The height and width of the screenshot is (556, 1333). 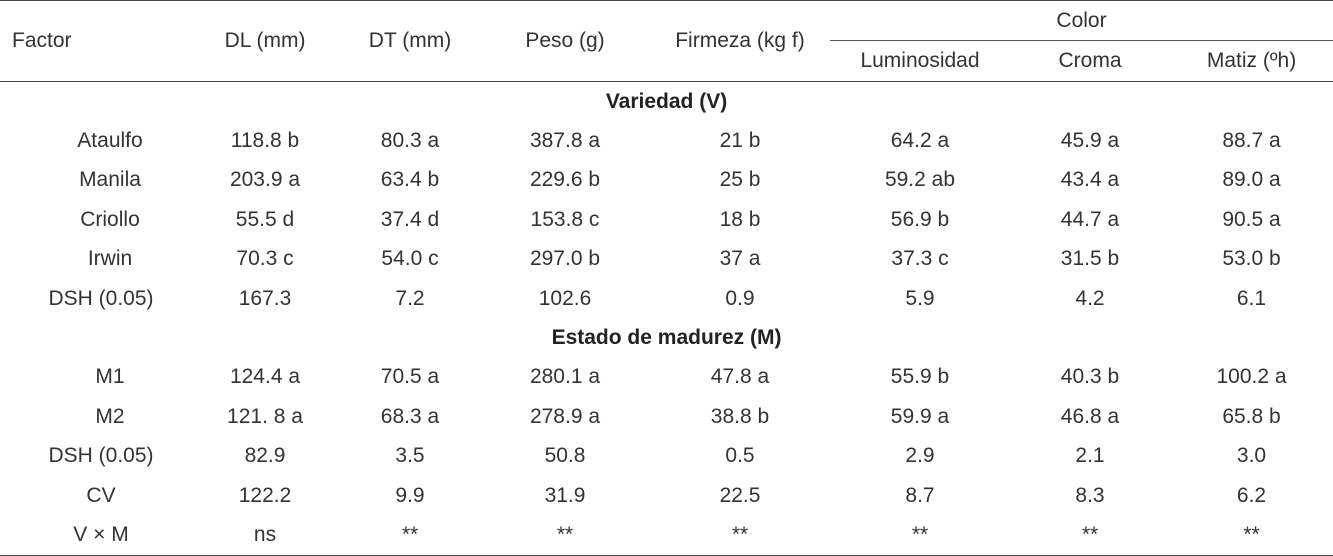 I want to click on cell-matiz: 89.0 a, so click(x=1251, y=180).